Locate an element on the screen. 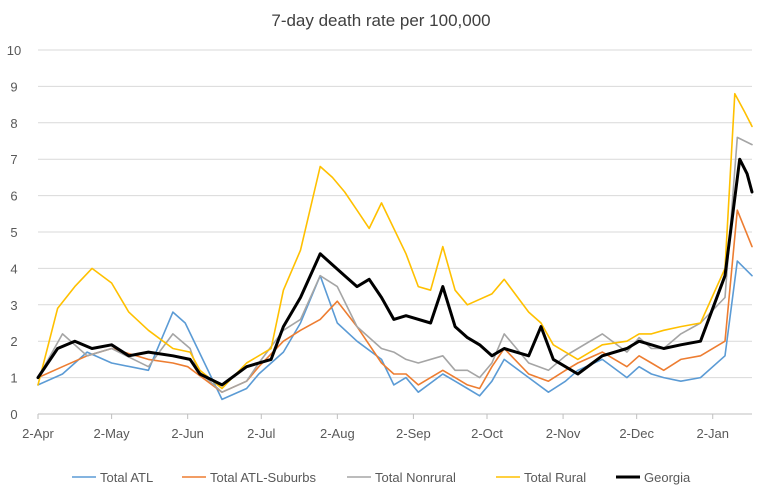 Image resolution: width=762 pixels, height=499 pixels. legend-label: Total ATL-Suburbs is located at coordinates (263, 477).